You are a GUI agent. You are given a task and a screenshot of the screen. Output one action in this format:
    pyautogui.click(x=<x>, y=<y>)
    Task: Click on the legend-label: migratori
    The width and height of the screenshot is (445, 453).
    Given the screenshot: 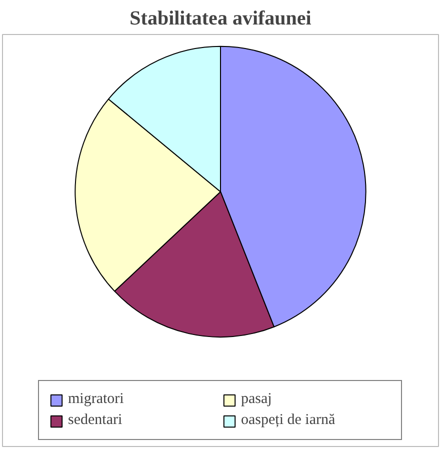 What is the action you would take?
    pyautogui.click(x=96, y=399)
    